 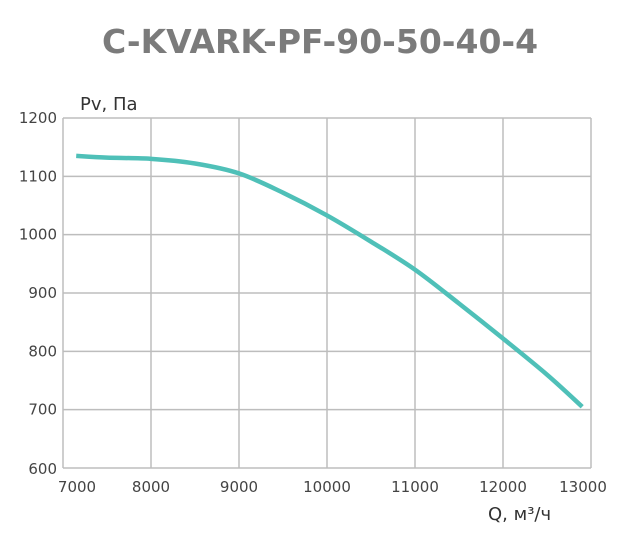 I want to click on y-tick-label: 800, so click(x=42, y=351).